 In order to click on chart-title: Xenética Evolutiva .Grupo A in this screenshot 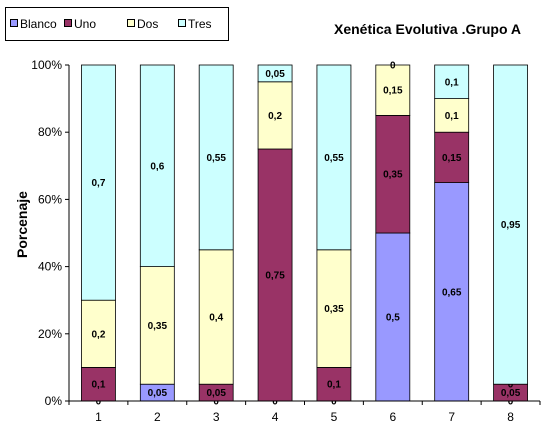, I will do `click(427, 29)`.